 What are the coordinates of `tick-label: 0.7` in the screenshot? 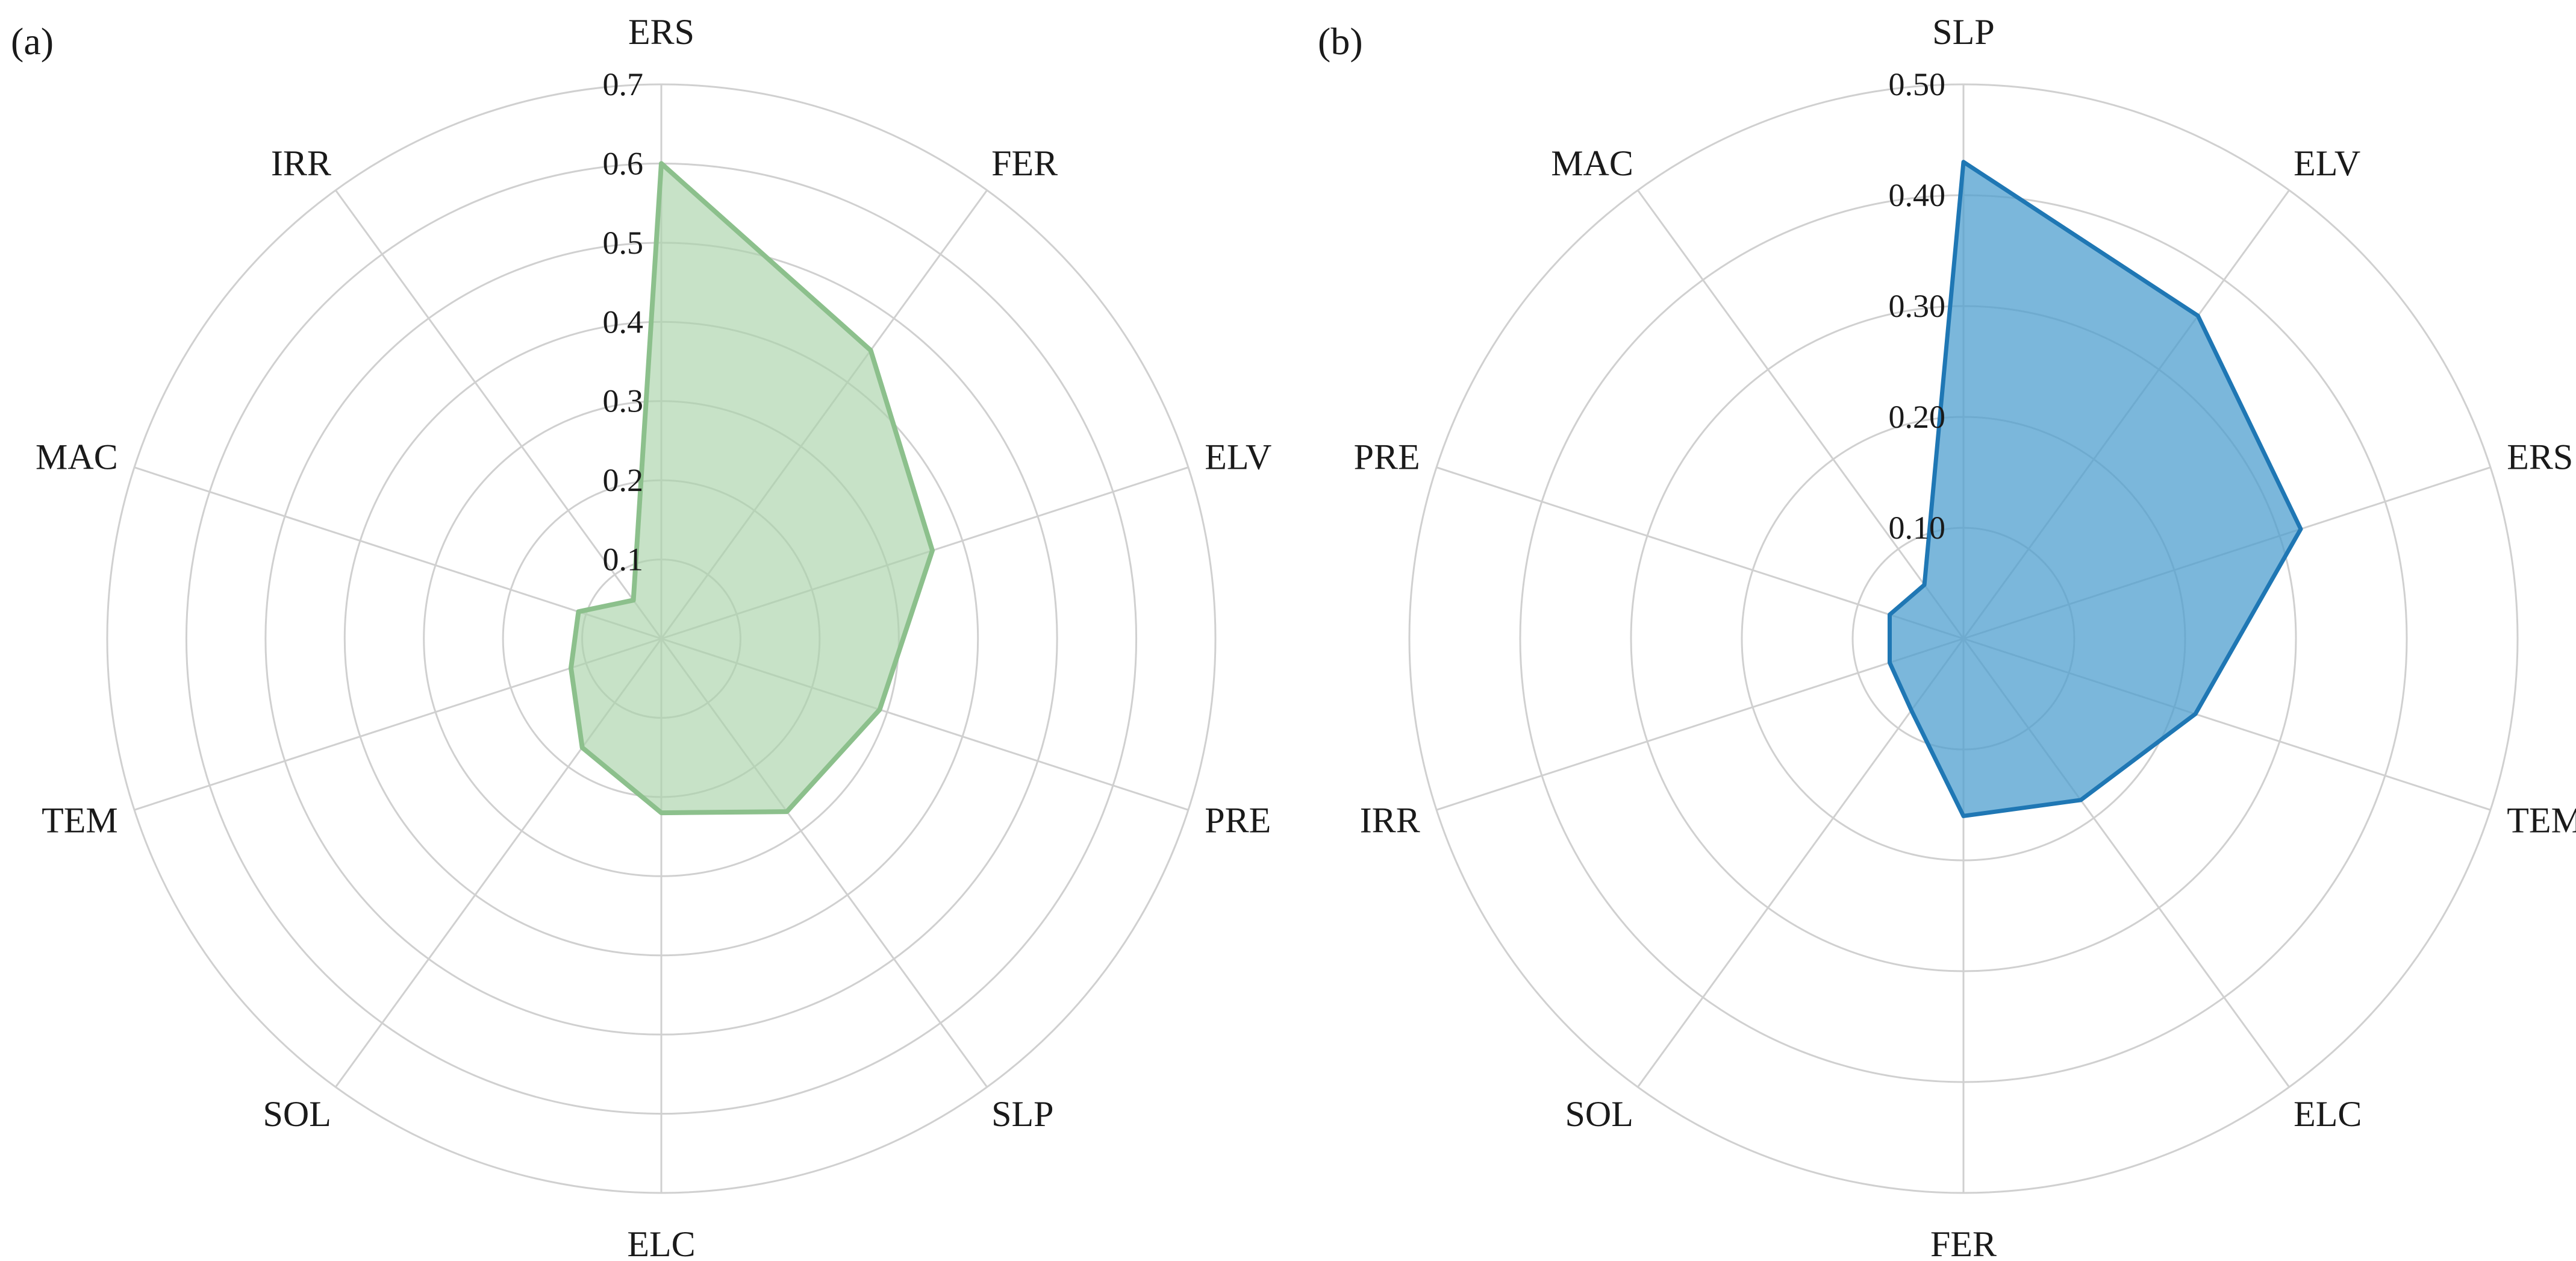 It's located at (623, 84).